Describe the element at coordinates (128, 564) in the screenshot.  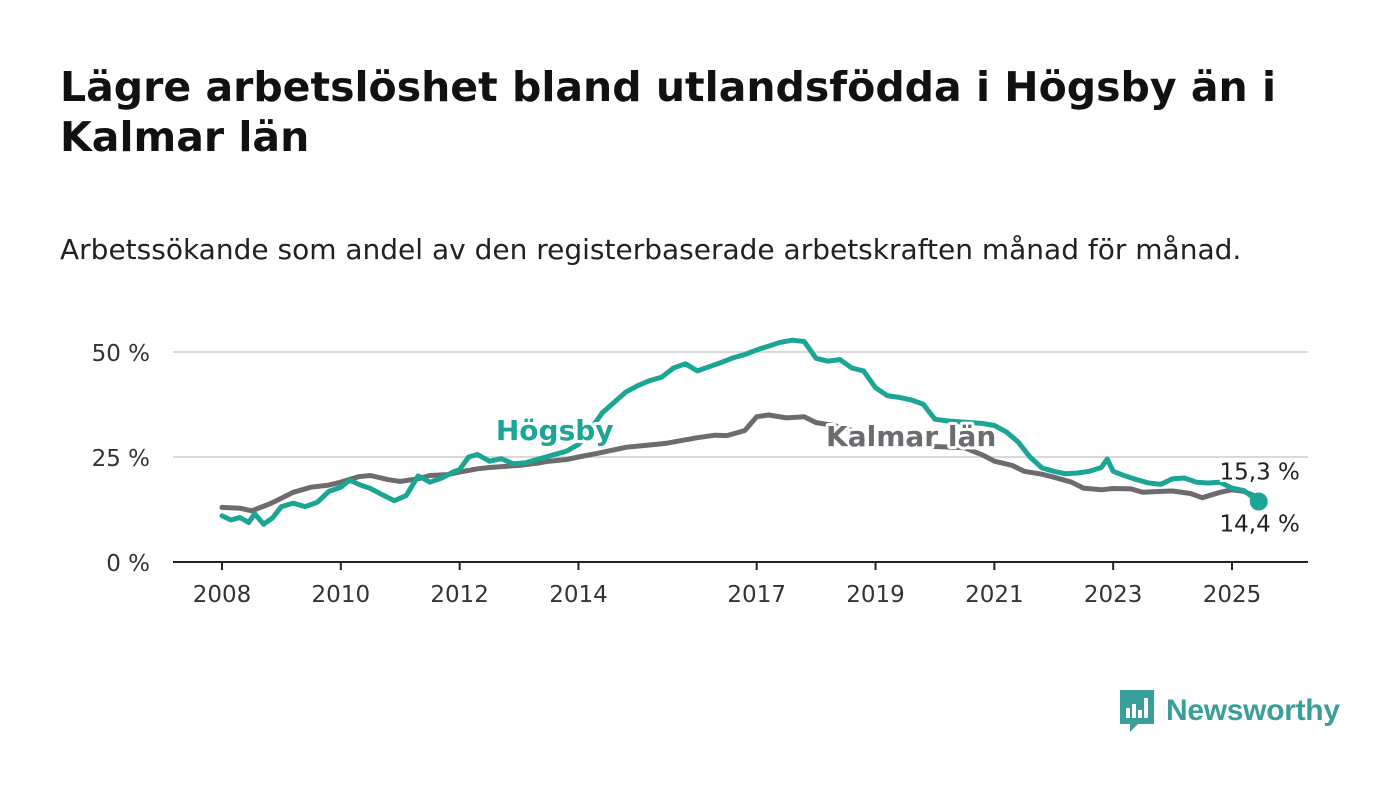
I see `y-tick-label: 0 %` at that location.